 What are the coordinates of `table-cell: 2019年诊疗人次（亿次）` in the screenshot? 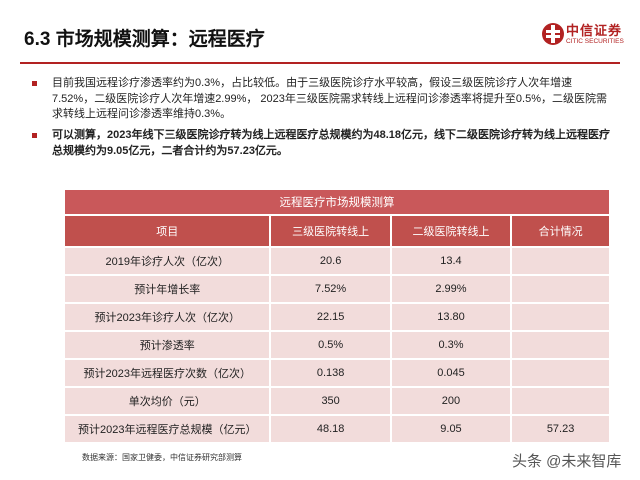 It's located at (167, 261).